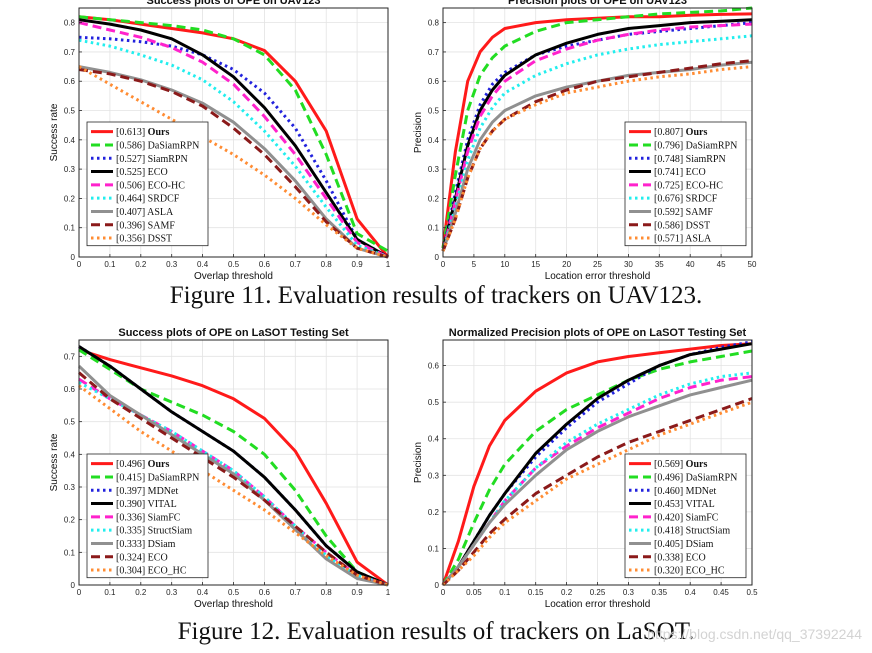 This screenshot has width=872, height=653. What do you see at coordinates (683, 212) in the screenshot?
I see `legend-entry: [0.592] SAMF` at bounding box center [683, 212].